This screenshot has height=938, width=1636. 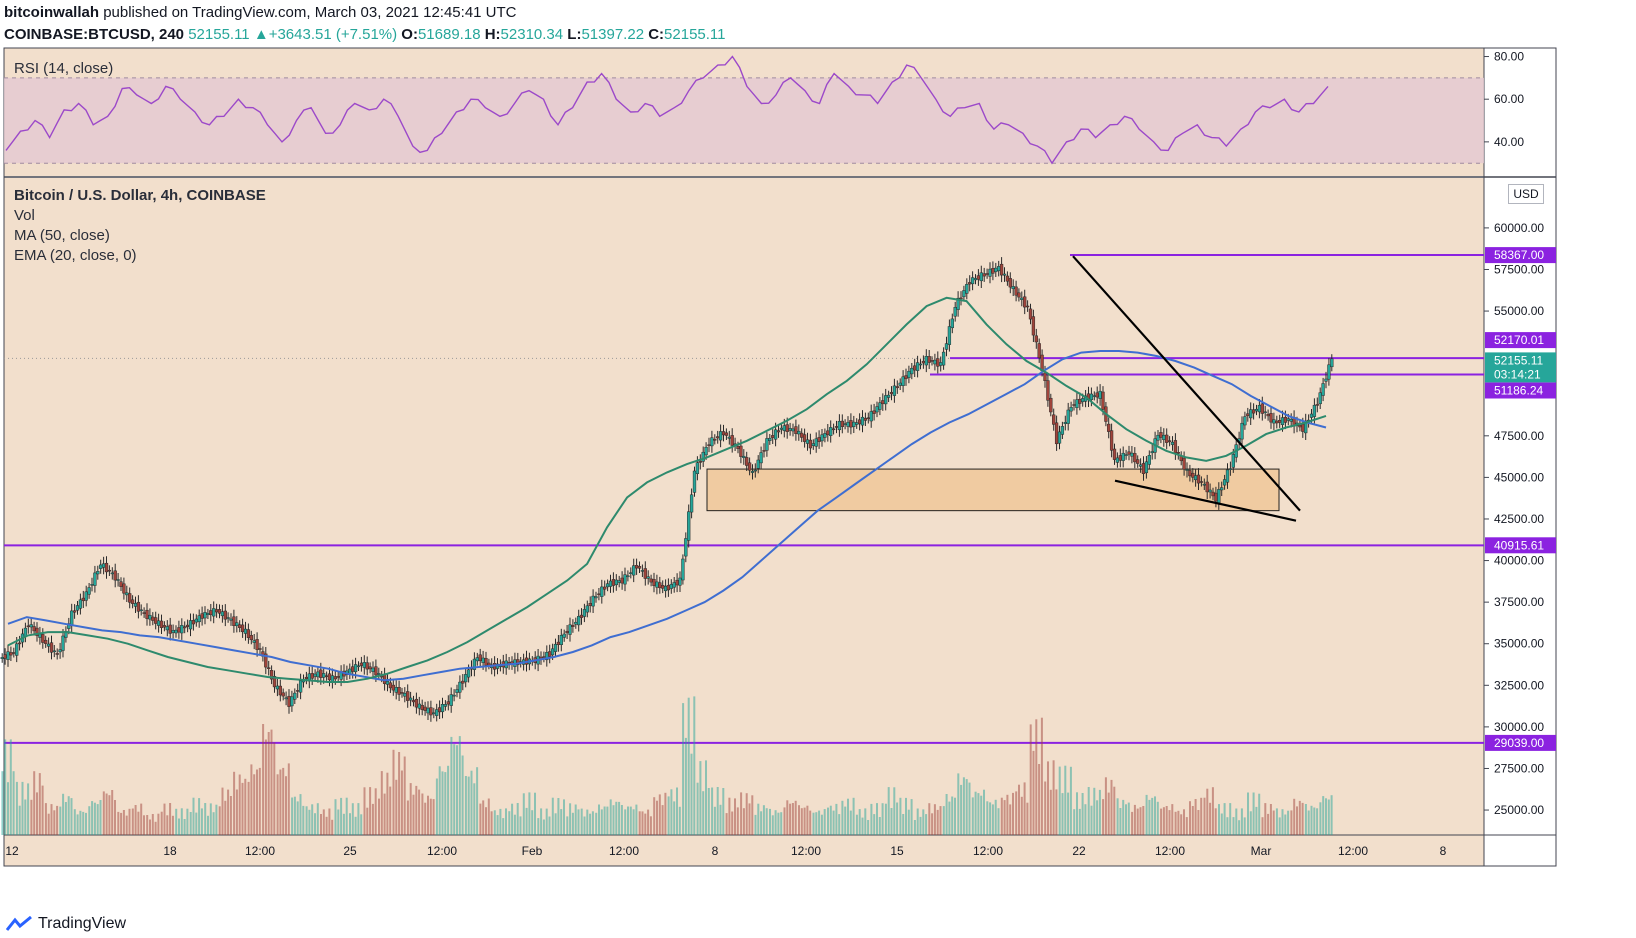 What do you see at coordinates (94, 34) in the screenshot?
I see `symbol-label: COINBASE:BTCUSD, 240` at bounding box center [94, 34].